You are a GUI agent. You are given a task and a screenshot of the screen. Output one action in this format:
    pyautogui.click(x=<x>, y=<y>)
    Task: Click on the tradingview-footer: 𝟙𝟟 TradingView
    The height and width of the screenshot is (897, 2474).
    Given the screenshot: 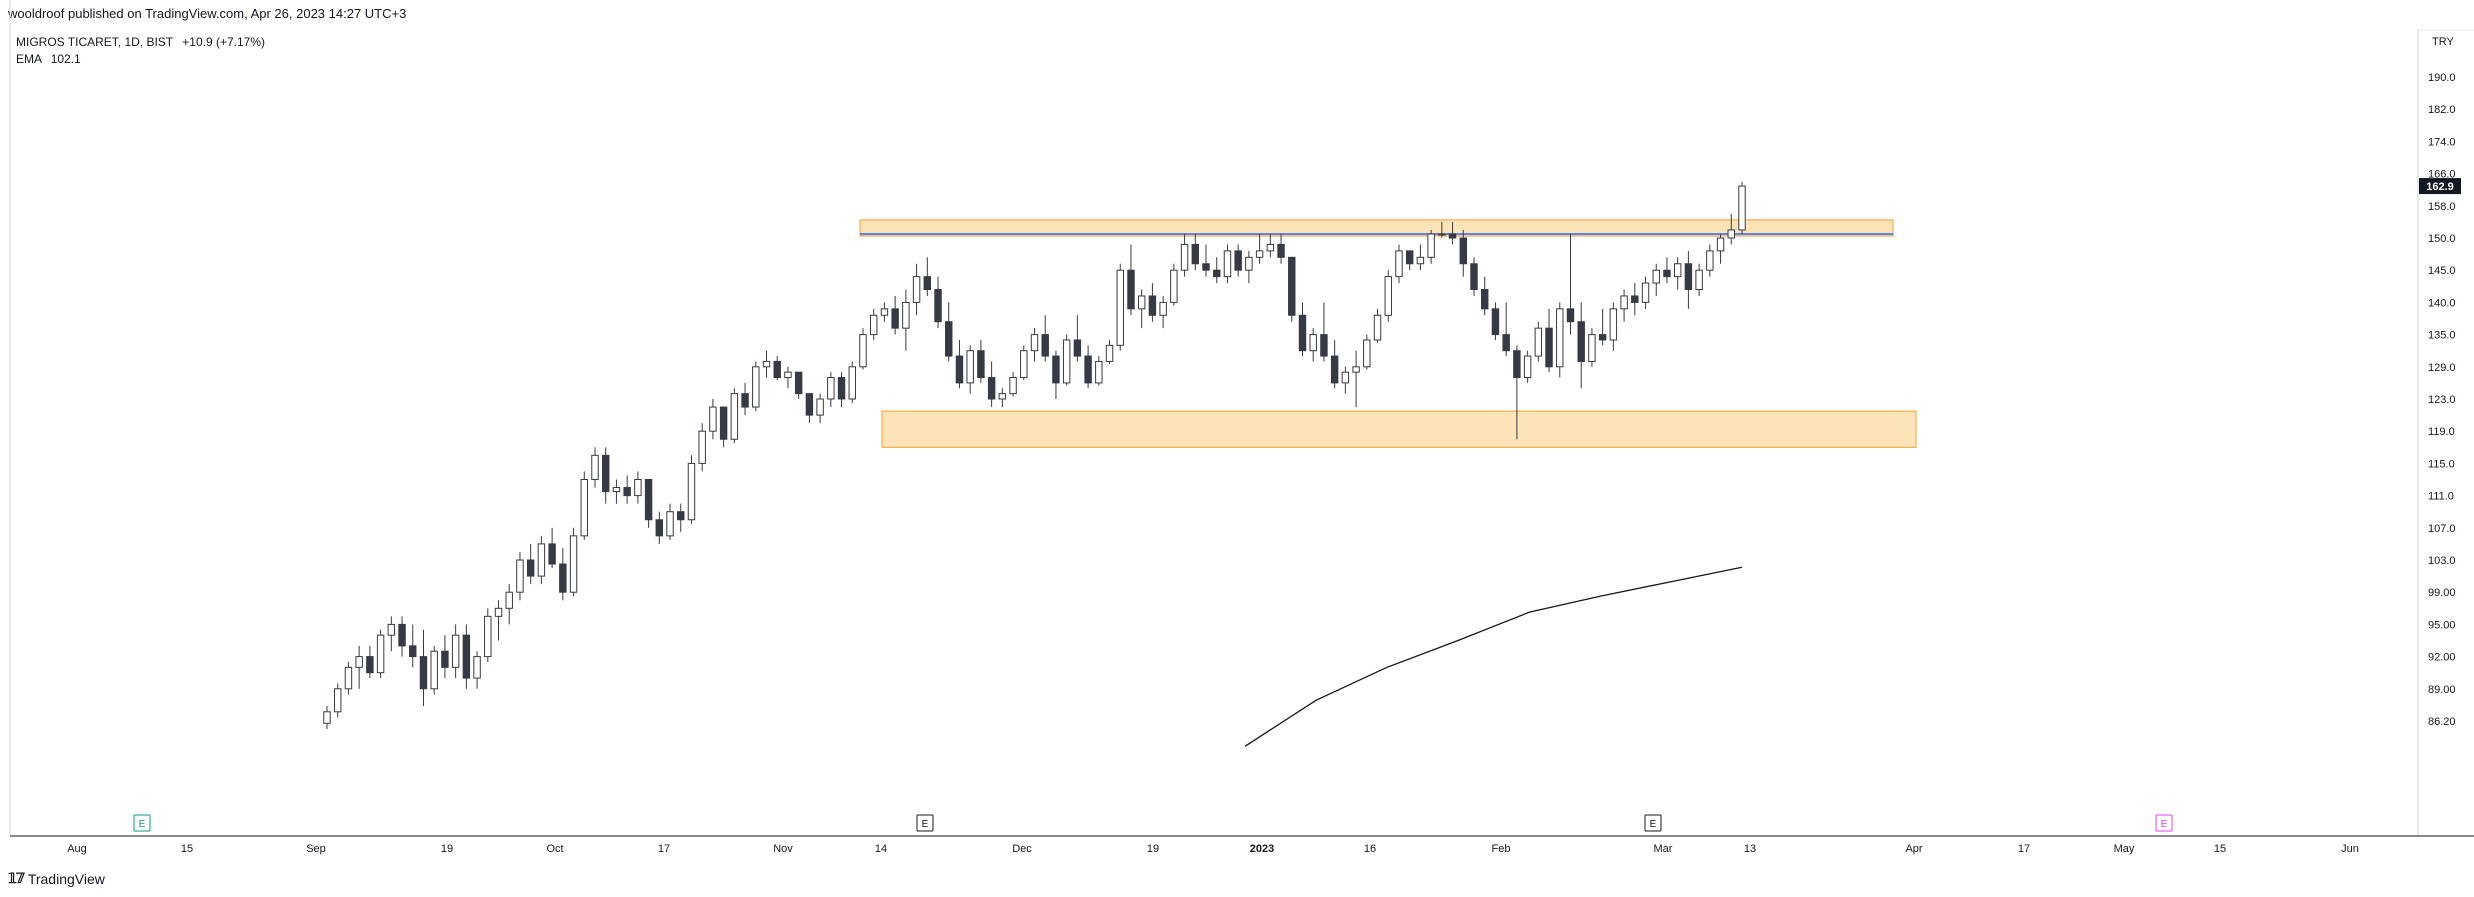 What is the action you would take?
    pyautogui.click(x=56, y=878)
    